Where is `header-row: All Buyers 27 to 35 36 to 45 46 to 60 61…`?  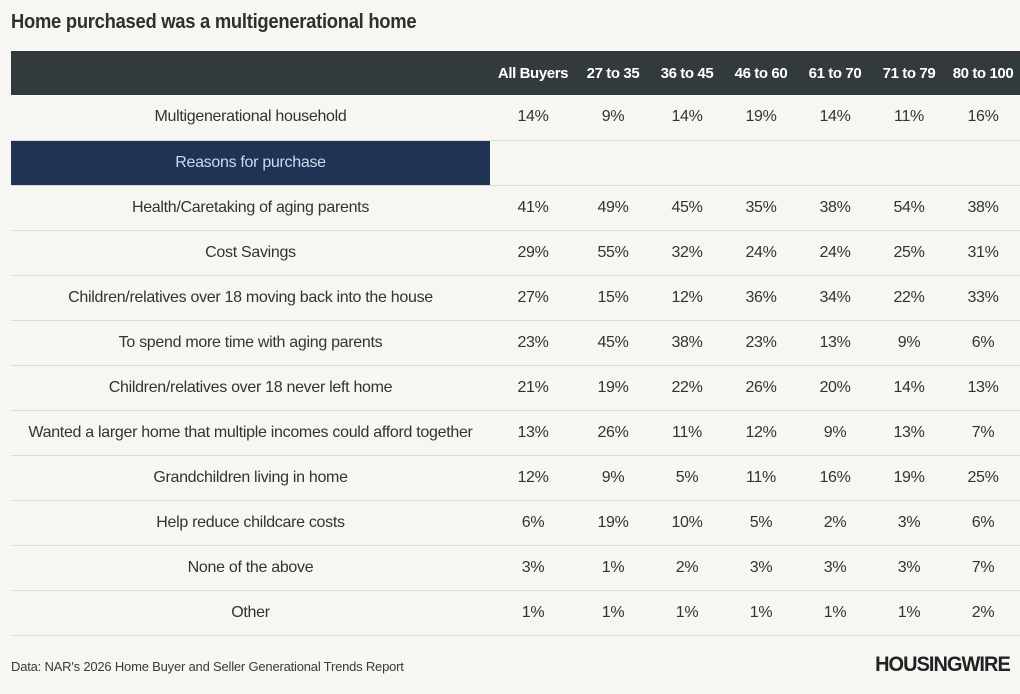
header-row: All Buyers 27 to 35 36 to 45 46 to 60 61… is located at coordinates (515, 73).